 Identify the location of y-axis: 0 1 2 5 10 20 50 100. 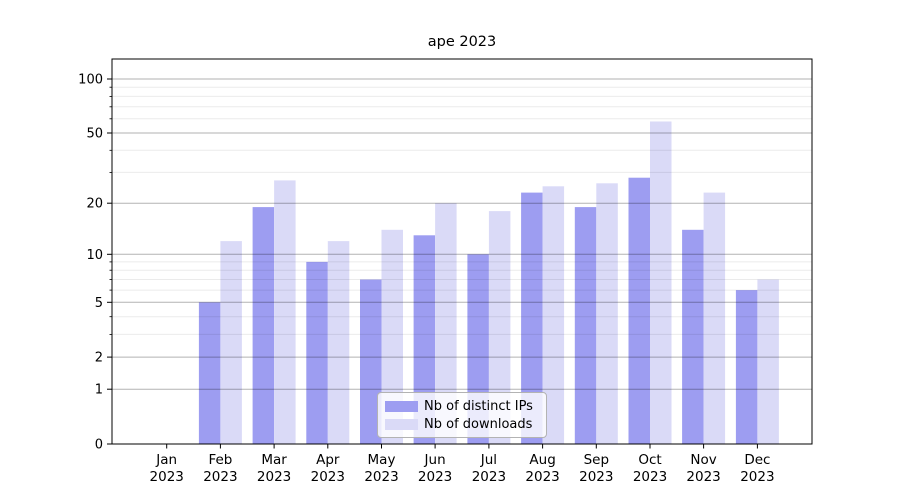
(95, 263).